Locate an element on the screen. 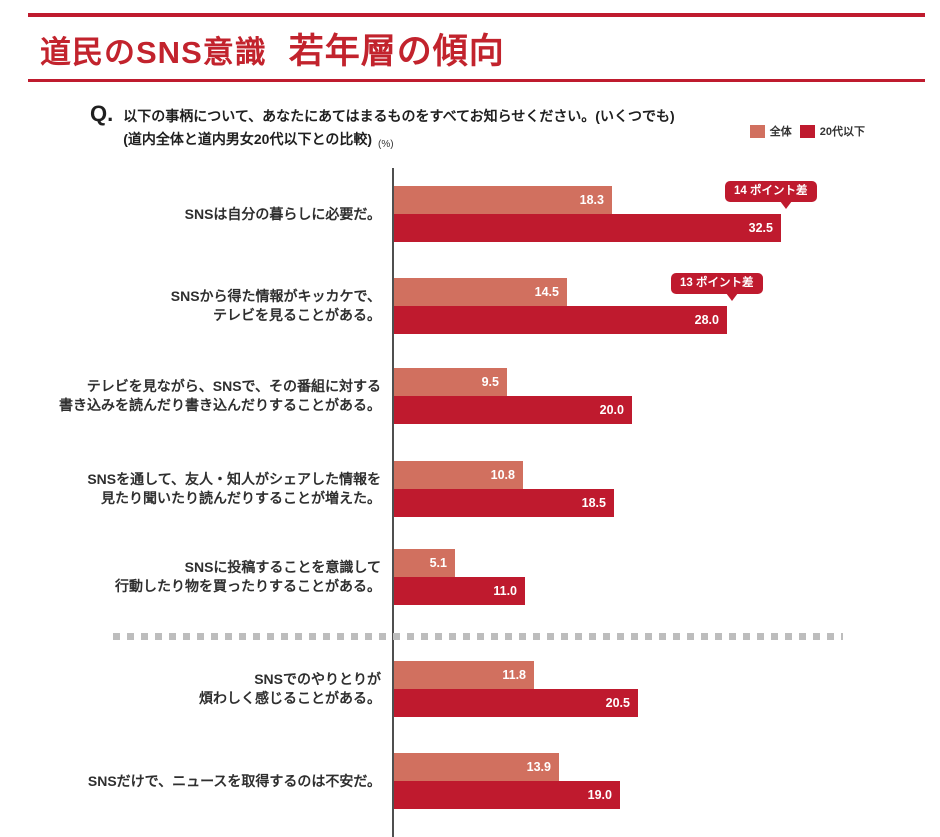 This screenshot has width=940, height=837. bar-young: 20.5 is located at coordinates (516, 703).